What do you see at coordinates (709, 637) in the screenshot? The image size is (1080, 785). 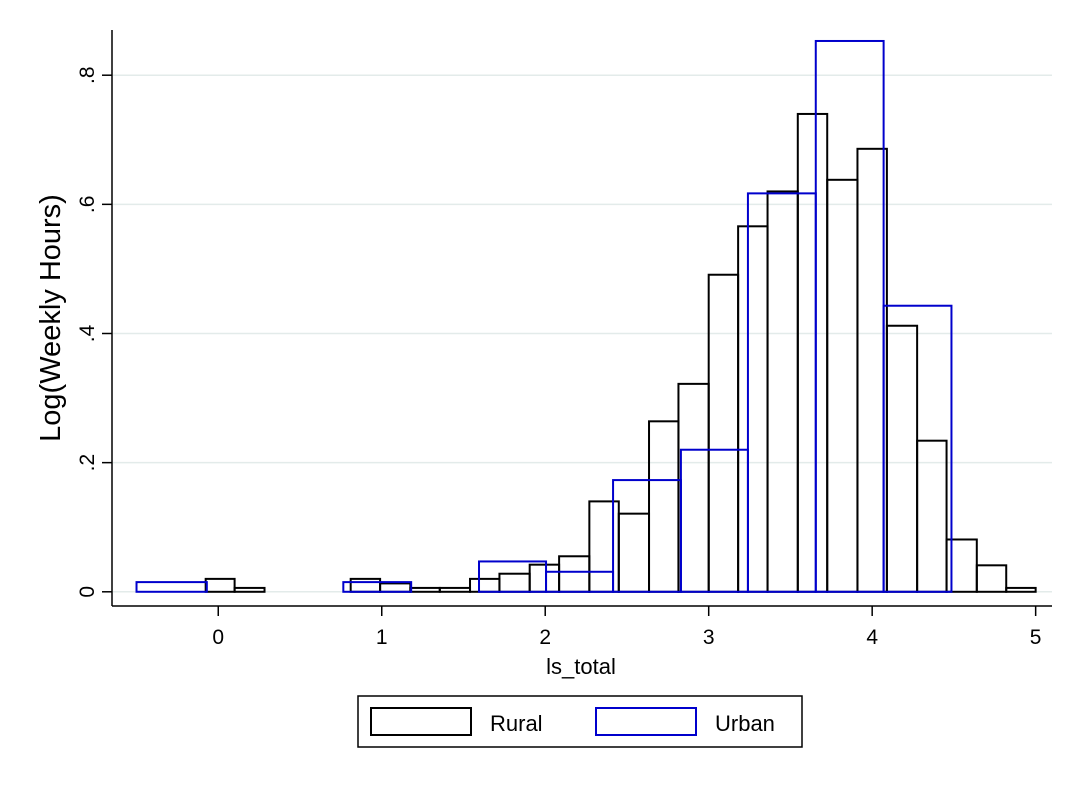 I see `x-tick-label-3: 3` at bounding box center [709, 637].